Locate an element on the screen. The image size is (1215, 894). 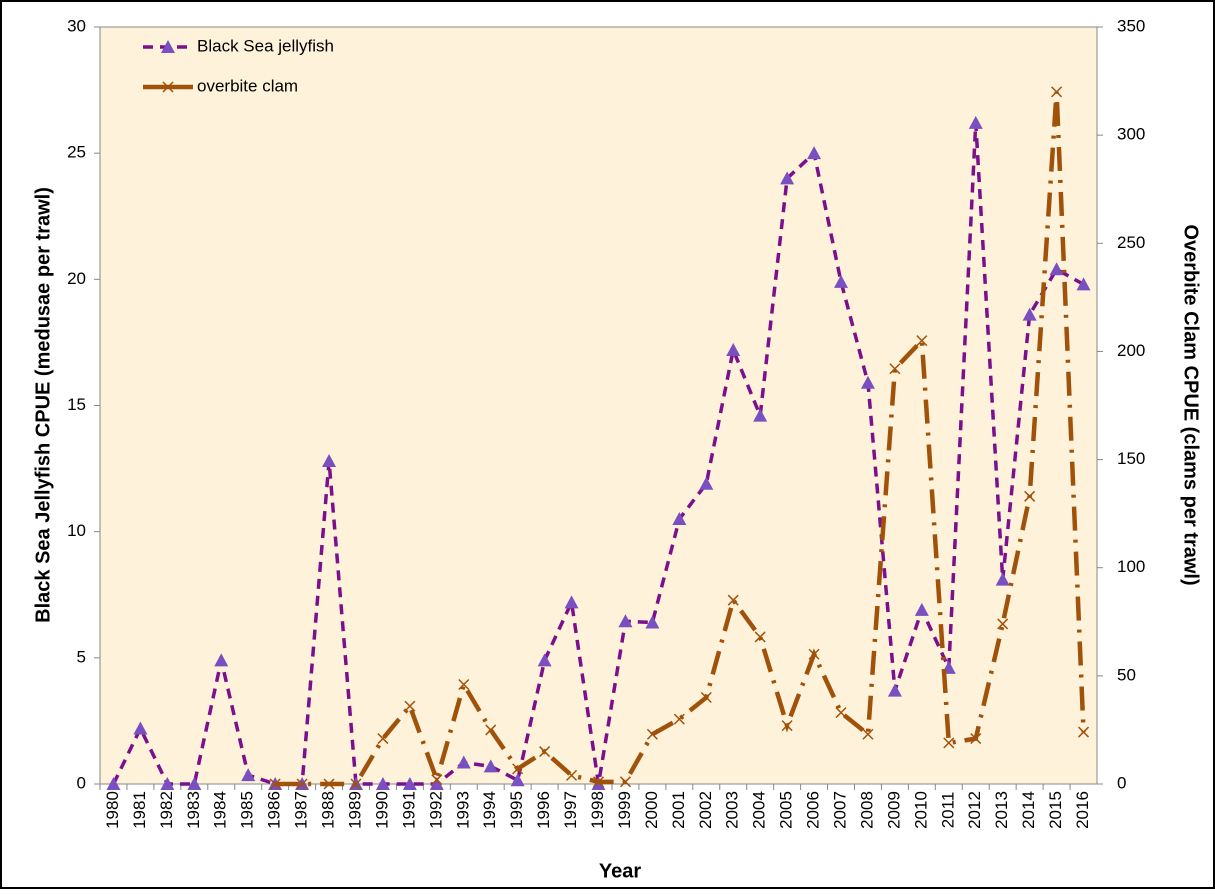
x-tick-label: 1984 is located at coordinates (220, 810).